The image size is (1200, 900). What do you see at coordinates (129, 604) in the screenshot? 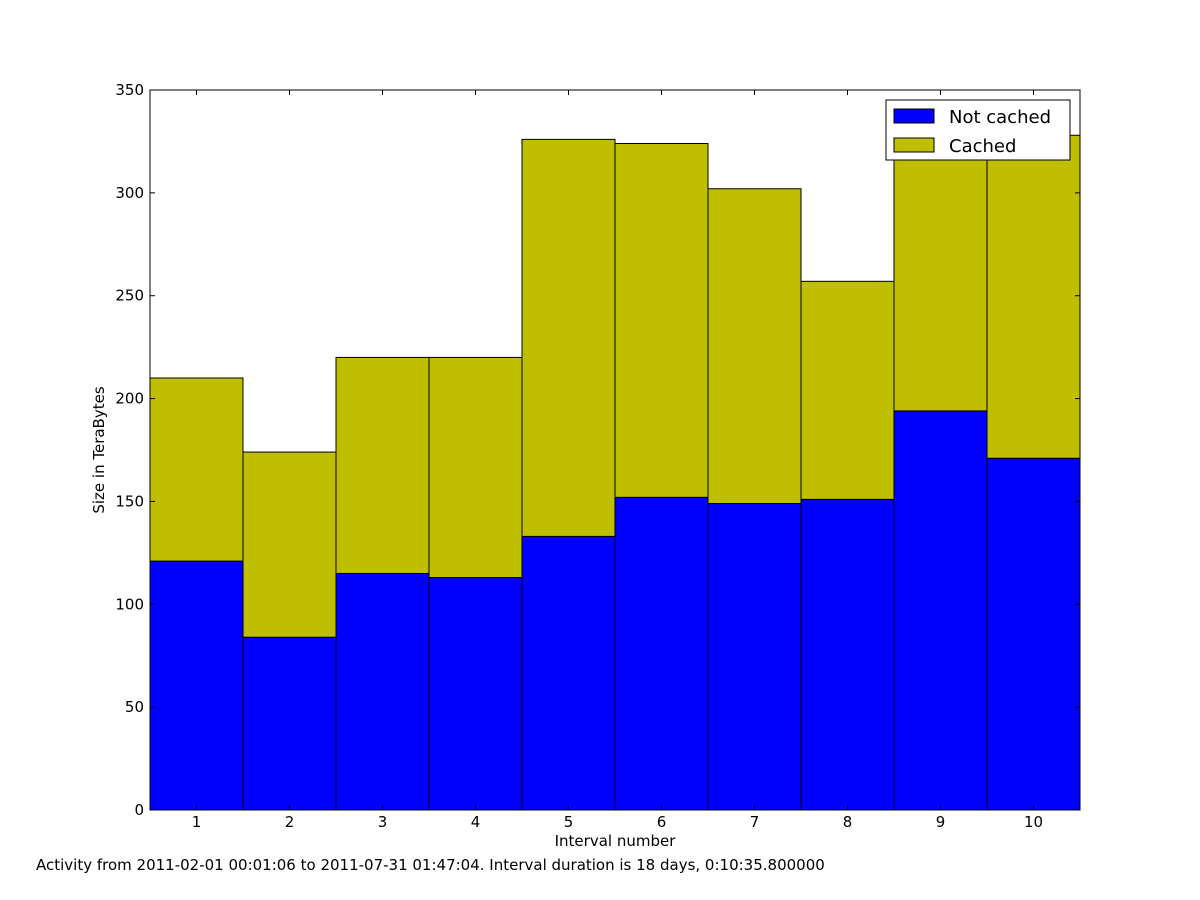
I see `y-tick-label-100: 100` at bounding box center [129, 604].